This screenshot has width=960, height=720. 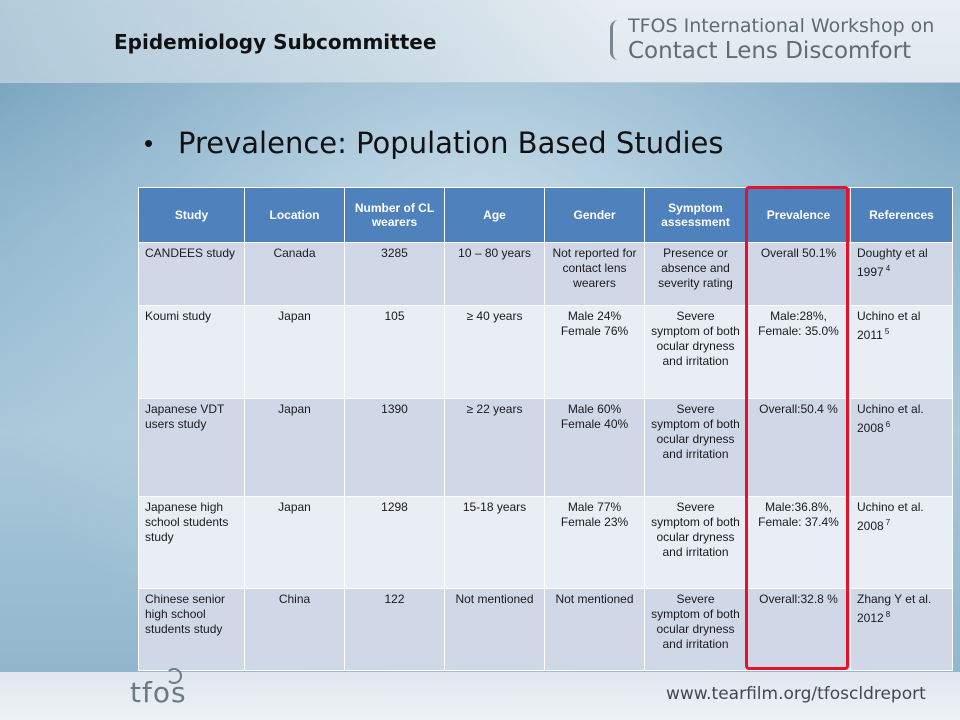 I want to click on reference-text: Doughty et al 1997, so click(x=892, y=262).